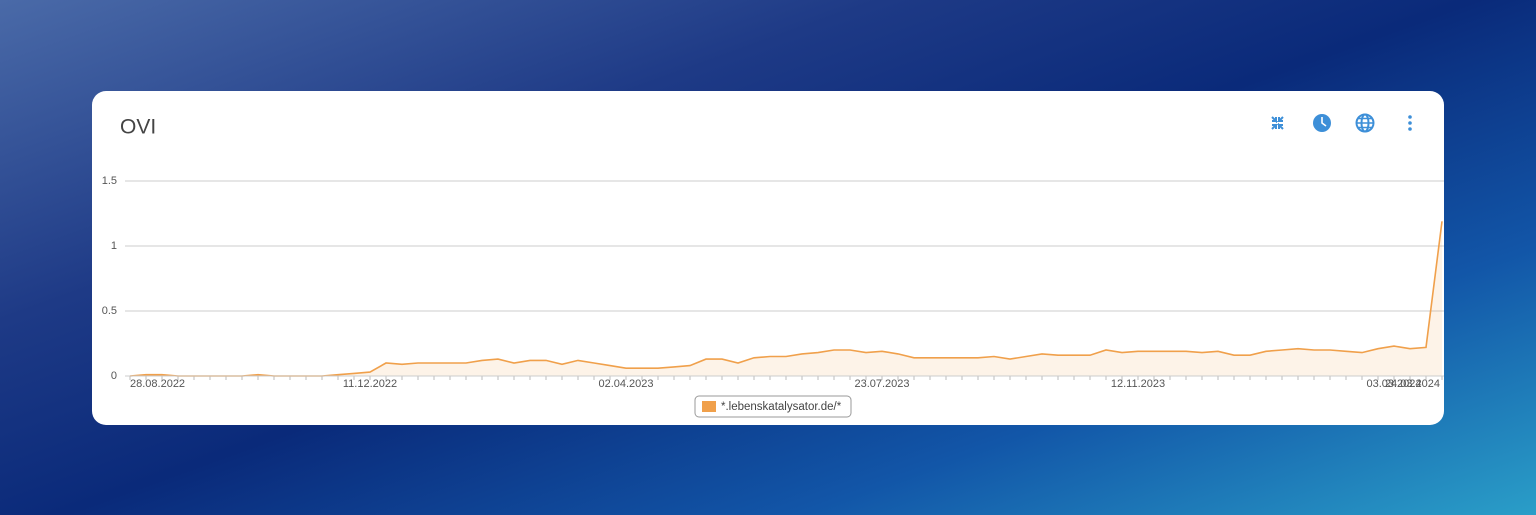  Describe the element at coordinates (109, 311) in the screenshot. I see `y-tick-label: 0.5` at that location.